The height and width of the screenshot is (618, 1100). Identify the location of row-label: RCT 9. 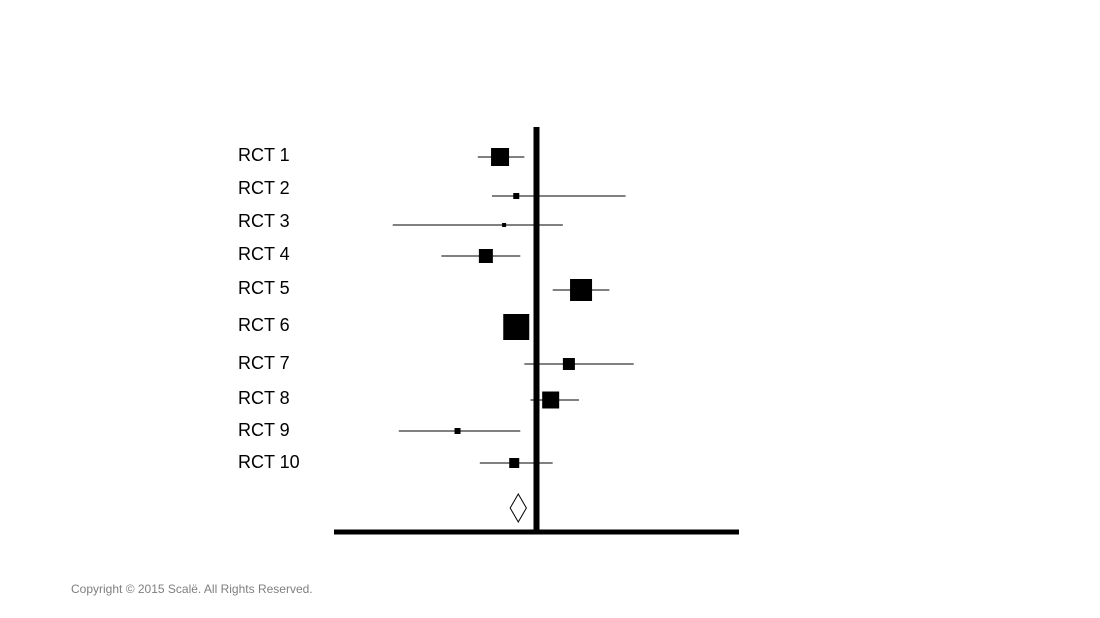
(264, 430).